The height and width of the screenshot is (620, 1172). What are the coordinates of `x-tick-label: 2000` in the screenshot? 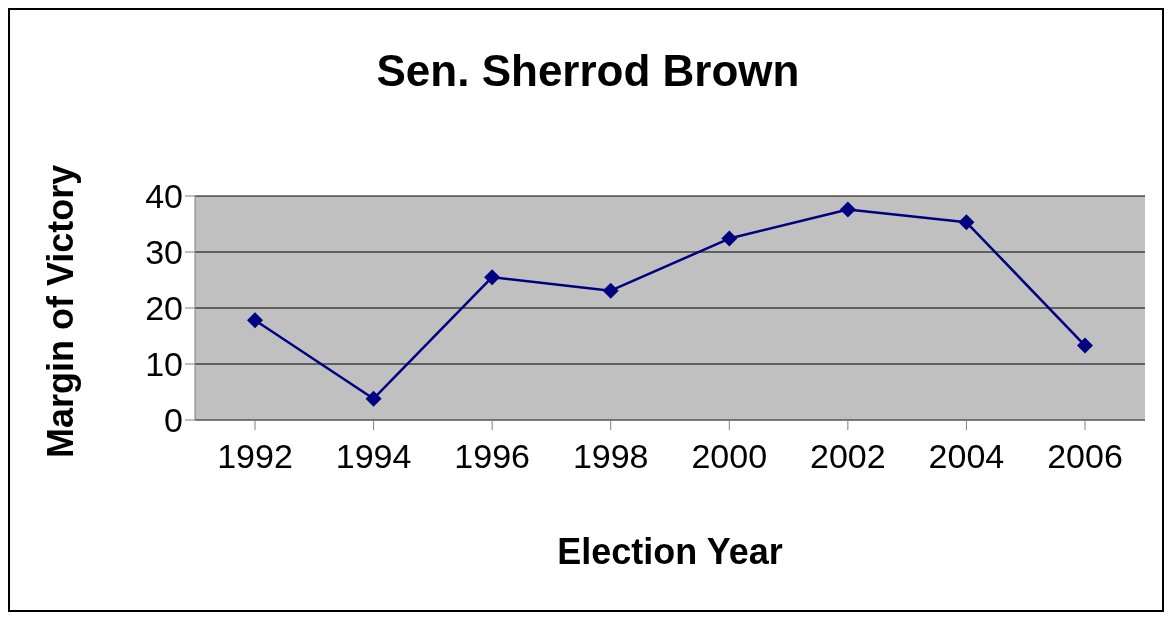 It's located at (729, 456).